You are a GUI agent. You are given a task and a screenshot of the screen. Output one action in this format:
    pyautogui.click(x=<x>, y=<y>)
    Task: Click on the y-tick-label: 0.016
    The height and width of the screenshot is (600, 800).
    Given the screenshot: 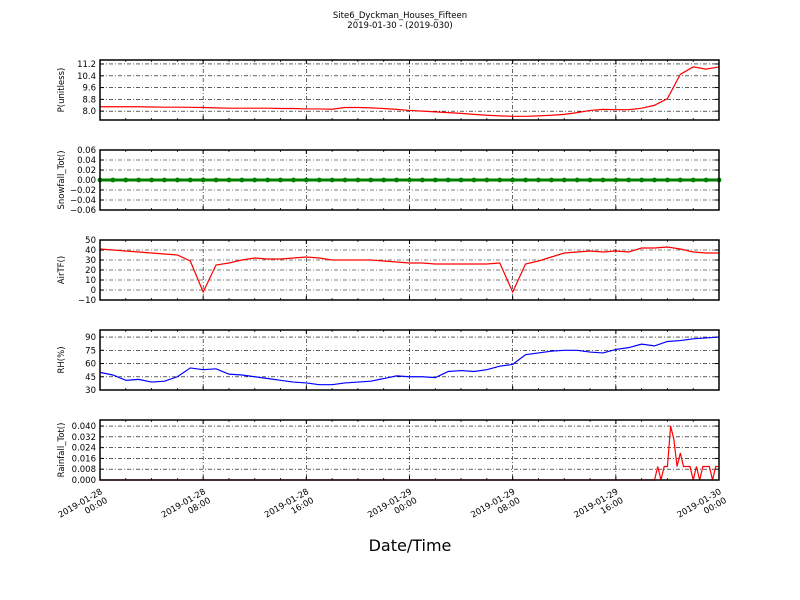 What is the action you would take?
    pyautogui.click(x=84, y=459)
    